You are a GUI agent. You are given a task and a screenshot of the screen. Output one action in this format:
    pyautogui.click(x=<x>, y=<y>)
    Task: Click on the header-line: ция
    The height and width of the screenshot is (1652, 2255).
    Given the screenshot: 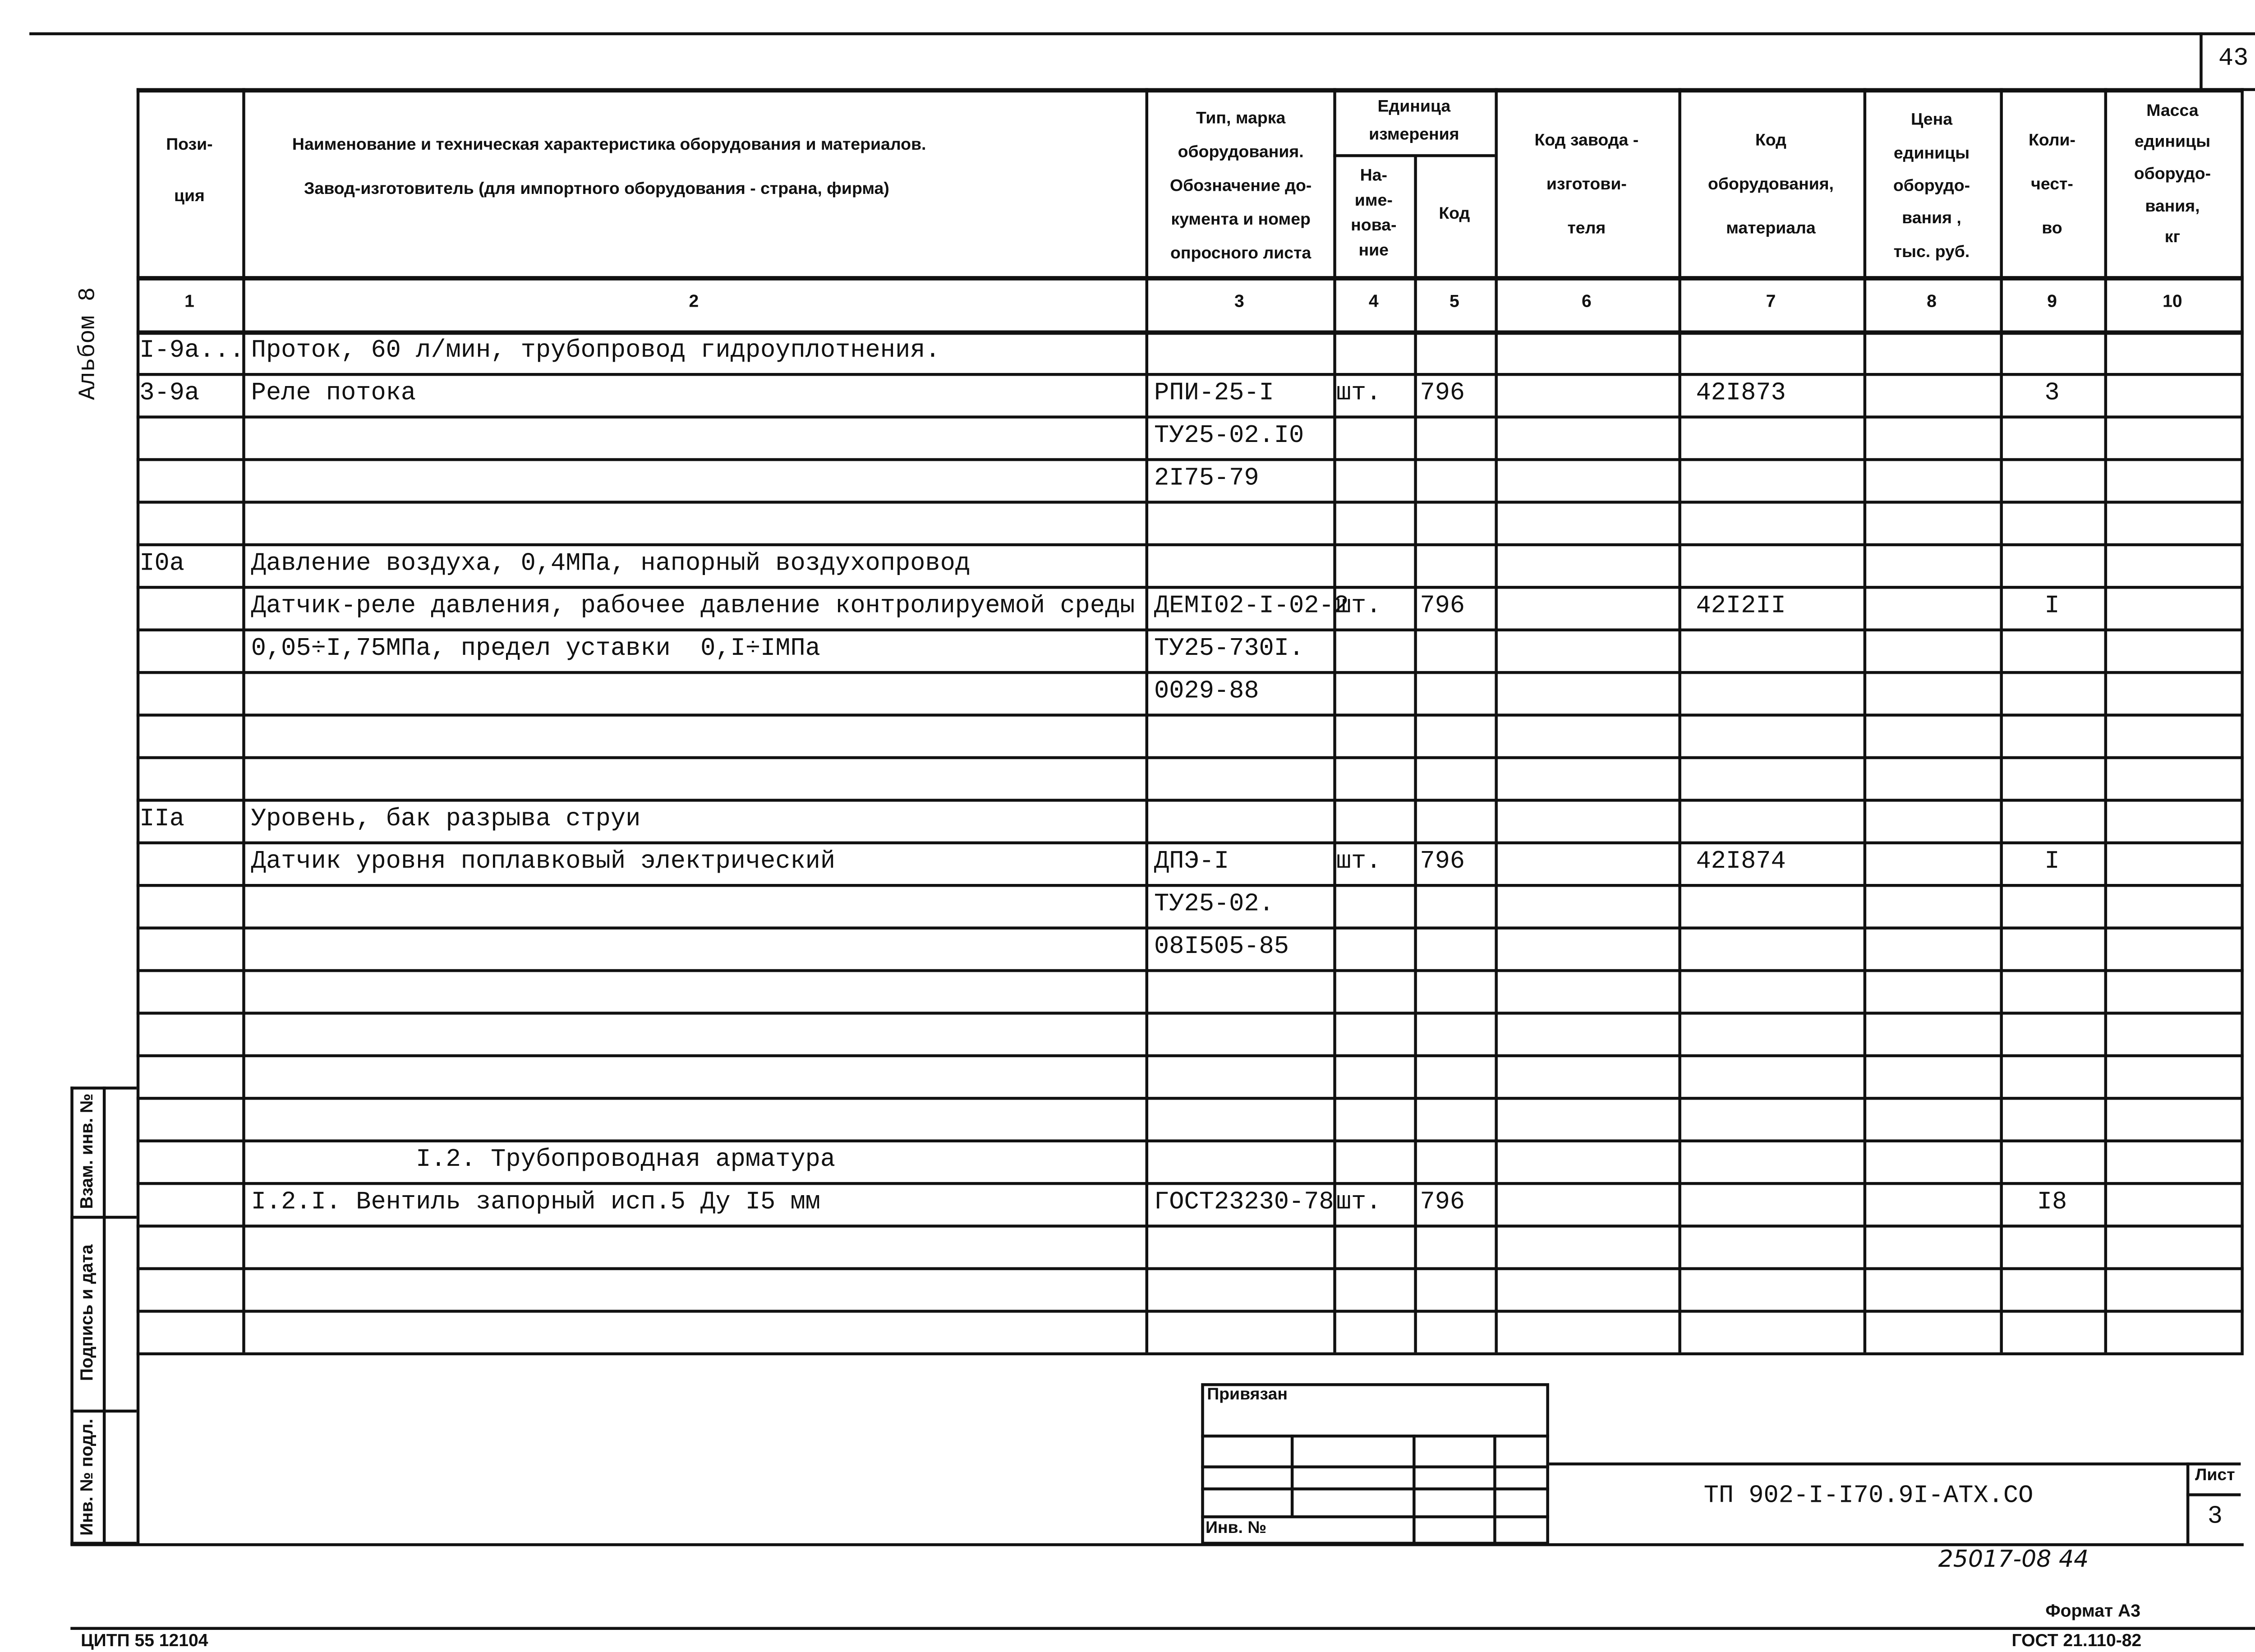 What is the action you would take?
    pyautogui.click(x=189, y=196)
    